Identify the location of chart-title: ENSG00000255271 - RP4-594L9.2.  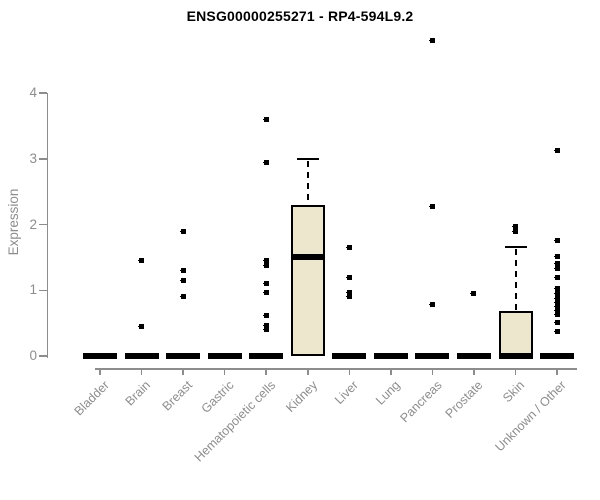
(300, 16).